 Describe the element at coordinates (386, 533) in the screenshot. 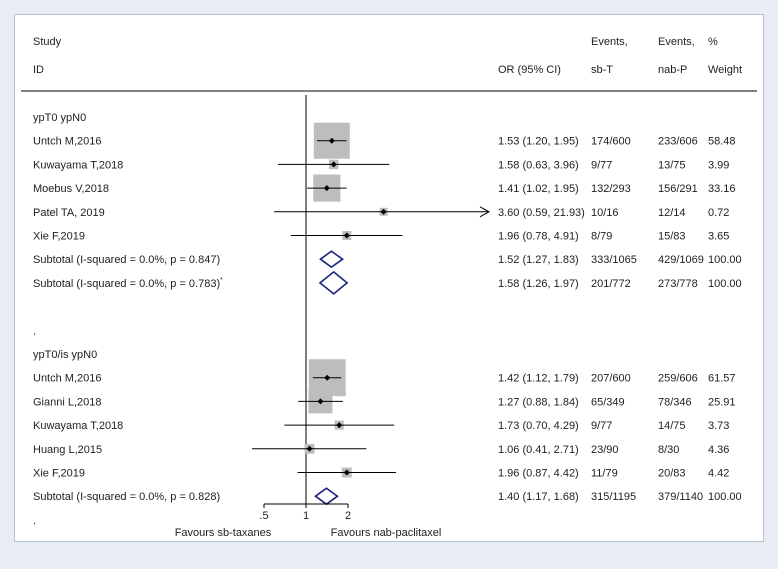

I see `favours-right-label: Favours nab-paclitaxel` at that location.